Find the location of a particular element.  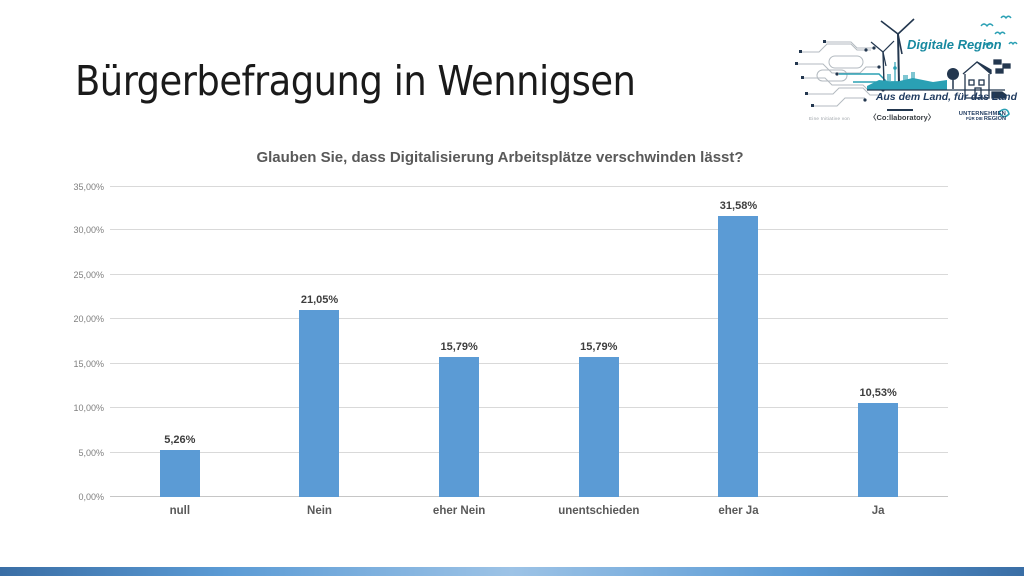

y-tick-label: 30,00% is located at coordinates (88, 230).